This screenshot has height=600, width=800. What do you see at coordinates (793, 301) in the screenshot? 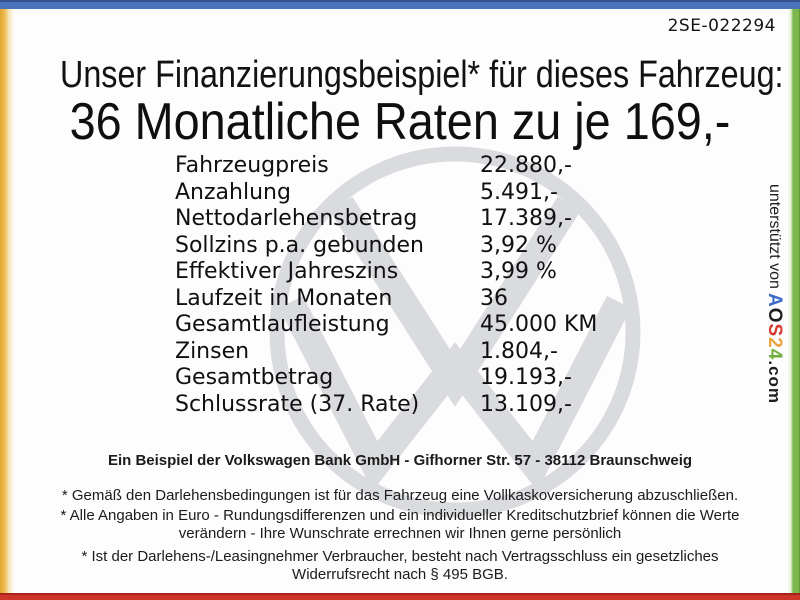
I see `frame-right-border` at bounding box center [793, 301].